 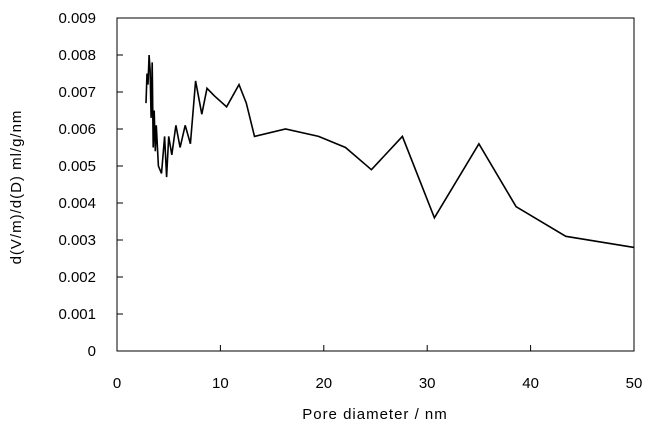 What do you see at coordinates (530, 383) in the screenshot?
I see `x-tick-label: 40` at bounding box center [530, 383].